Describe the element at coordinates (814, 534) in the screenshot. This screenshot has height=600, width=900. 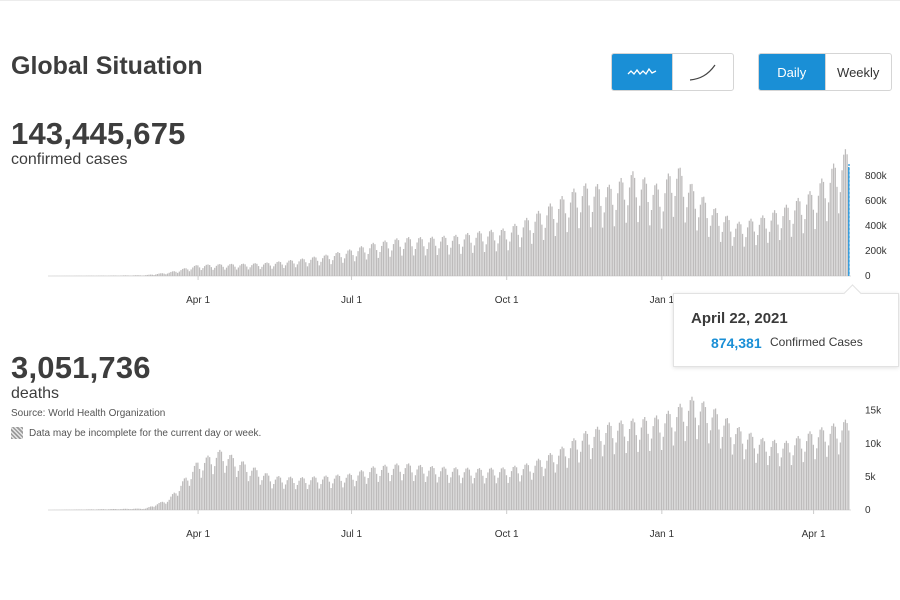
I see `deaths-xtick-label: Apr 1` at that location.